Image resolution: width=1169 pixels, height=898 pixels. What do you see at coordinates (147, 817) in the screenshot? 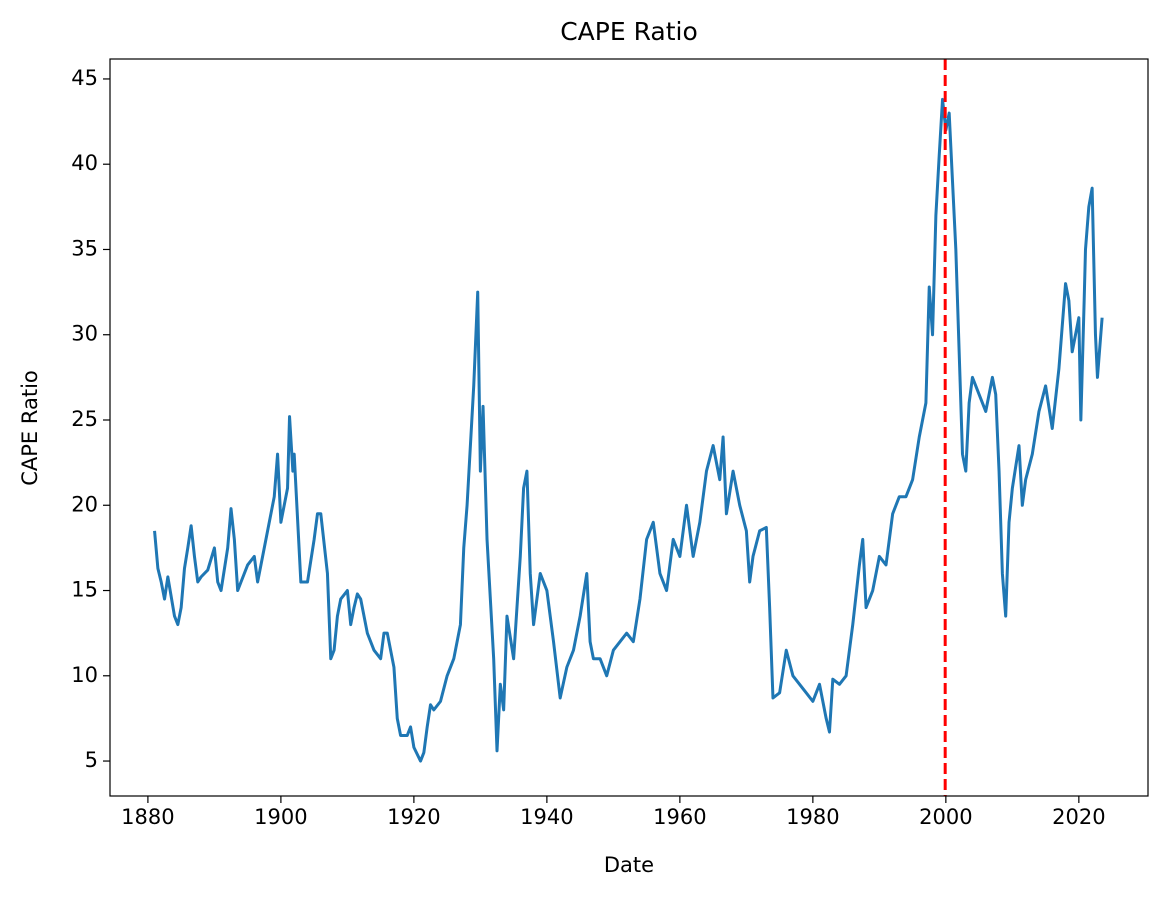
I see `x-tick-label: 1880` at bounding box center [147, 817].